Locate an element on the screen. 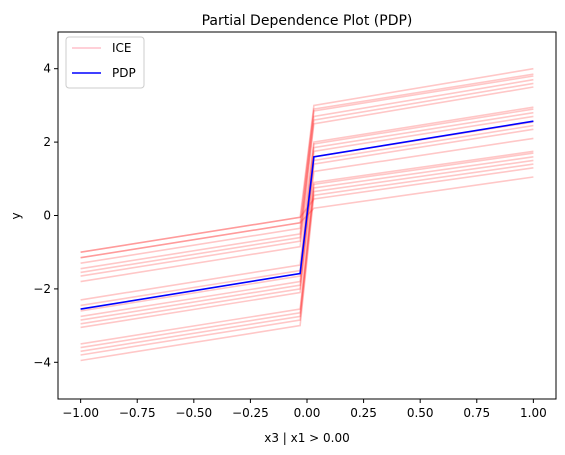 The width and height of the screenshot is (565, 455). y-tick-label: −2 is located at coordinates (42, 289).